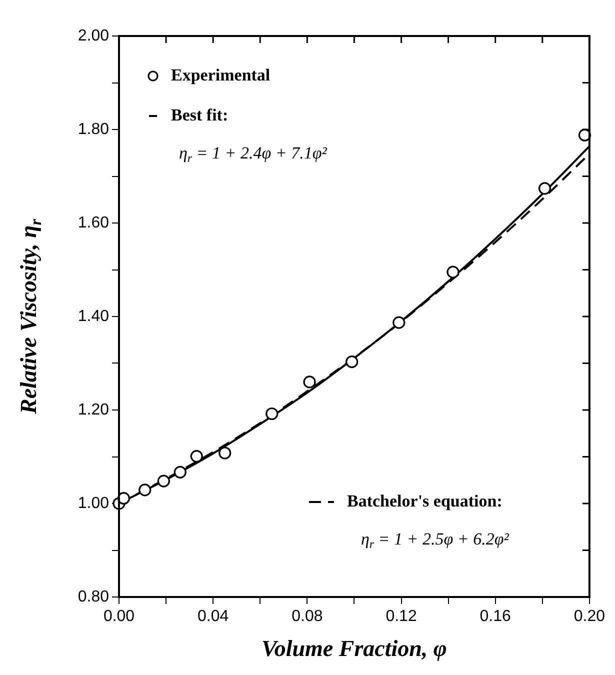 The height and width of the screenshot is (675, 615). What do you see at coordinates (31, 316) in the screenshot?
I see `y-axis-title: Relative Viscosity, ηr` at bounding box center [31, 316].